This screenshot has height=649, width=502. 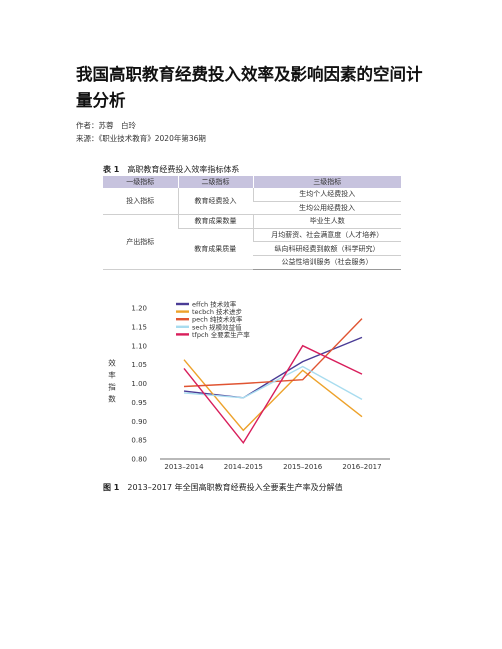 I want to click on level3-cell: 生均个人经费投入, so click(x=326, y=195).